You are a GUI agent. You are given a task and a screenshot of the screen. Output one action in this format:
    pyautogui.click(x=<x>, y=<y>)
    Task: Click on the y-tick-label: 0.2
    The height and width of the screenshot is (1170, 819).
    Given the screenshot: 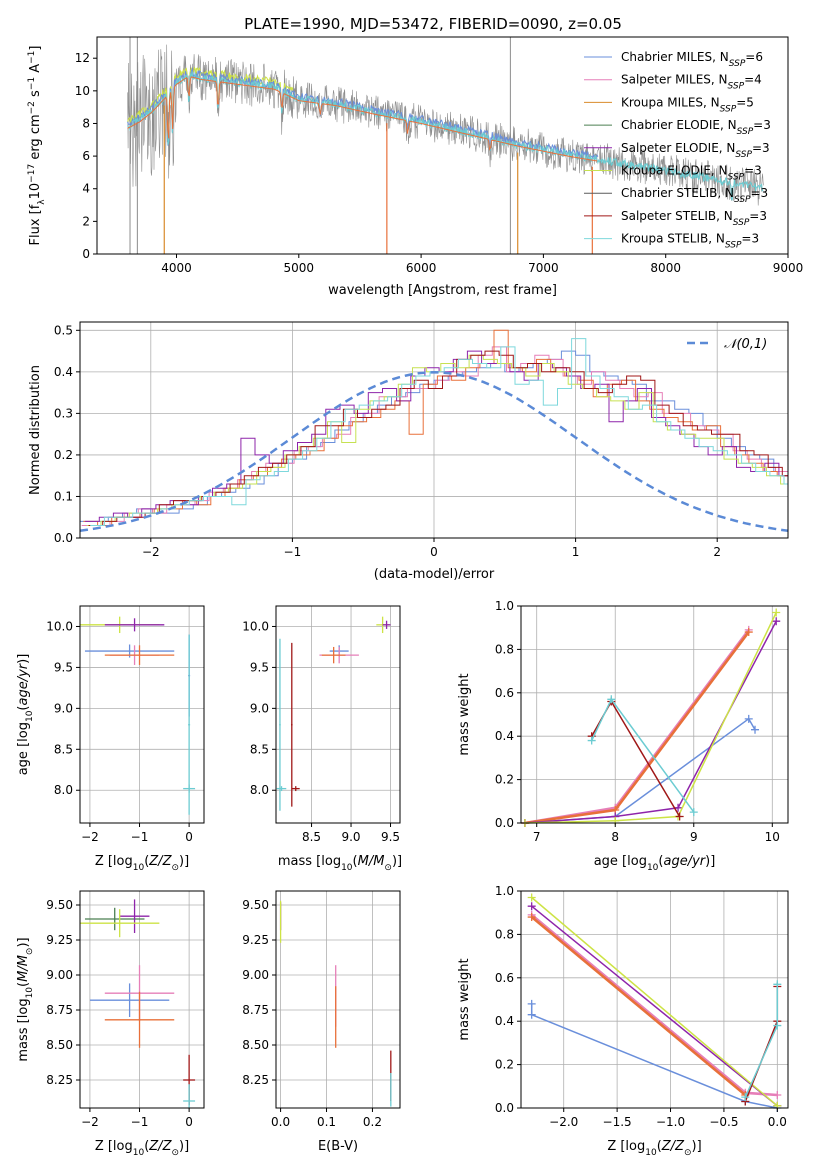 What is the action you would take?
    pyautogui.click(x=504, y=1065)
    